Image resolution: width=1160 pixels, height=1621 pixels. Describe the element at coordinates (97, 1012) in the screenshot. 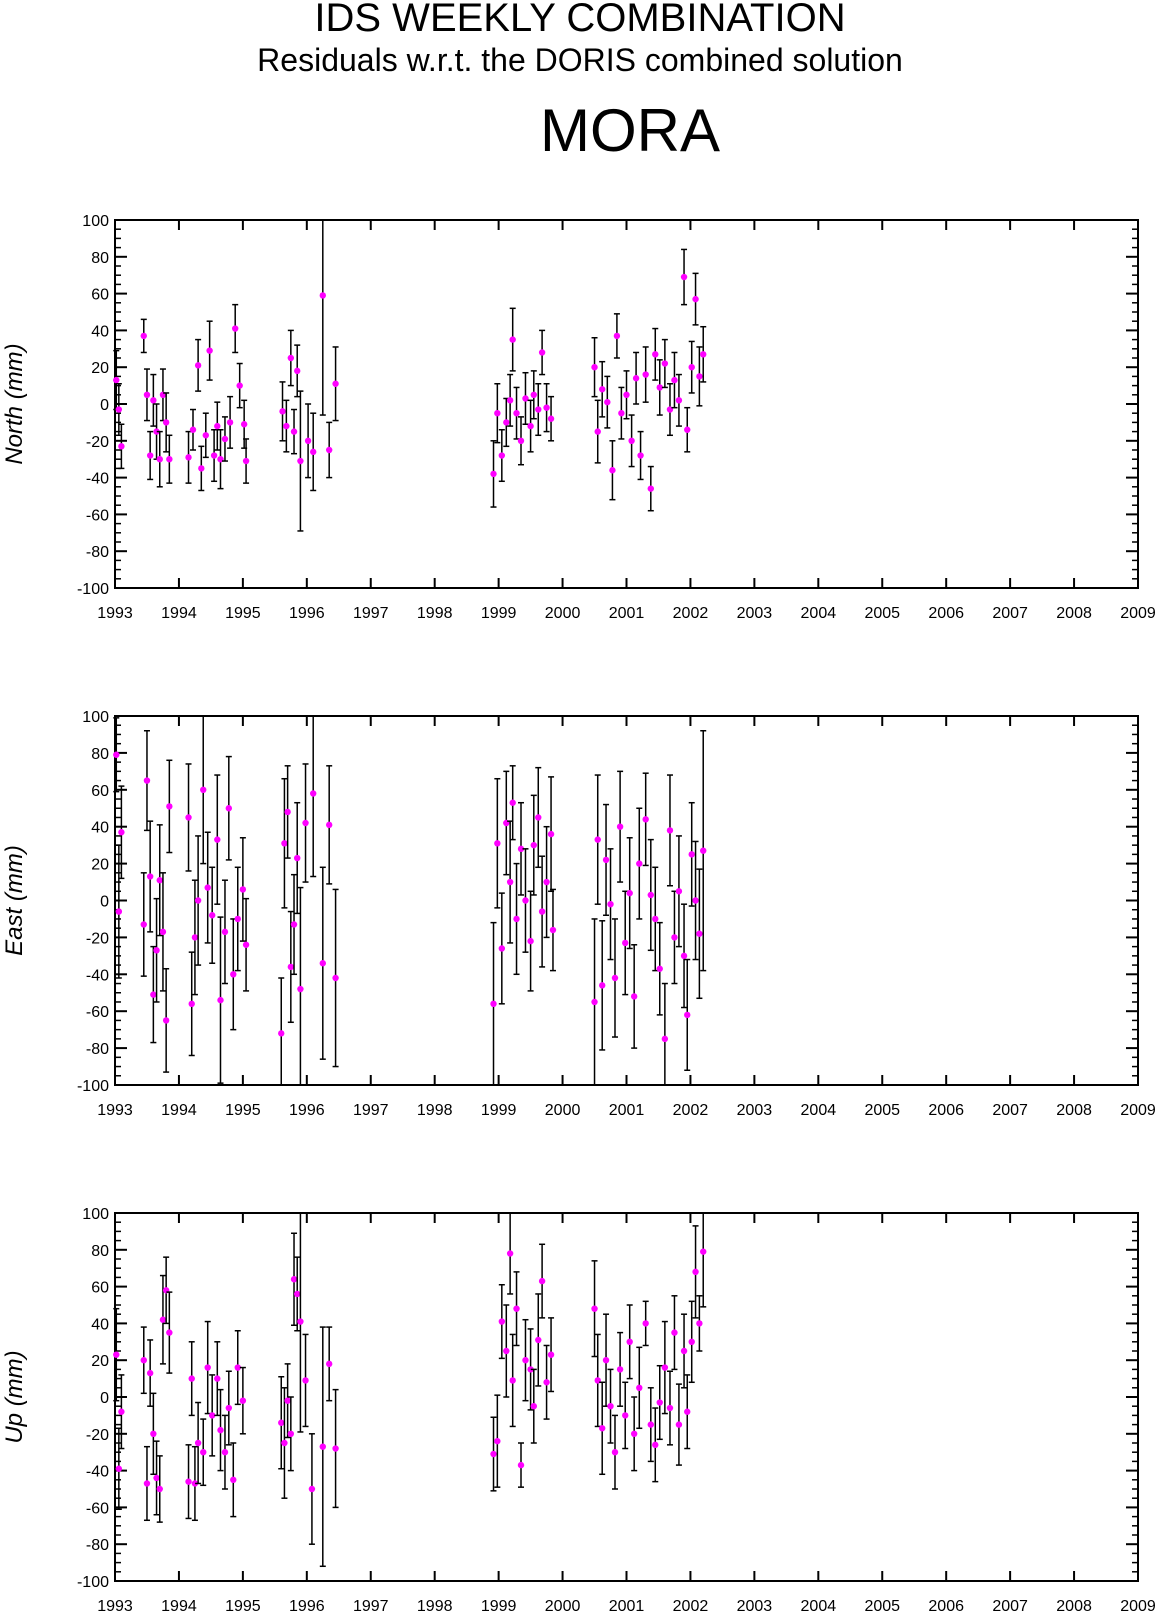

I see `y-tick-label: -60` at that location.